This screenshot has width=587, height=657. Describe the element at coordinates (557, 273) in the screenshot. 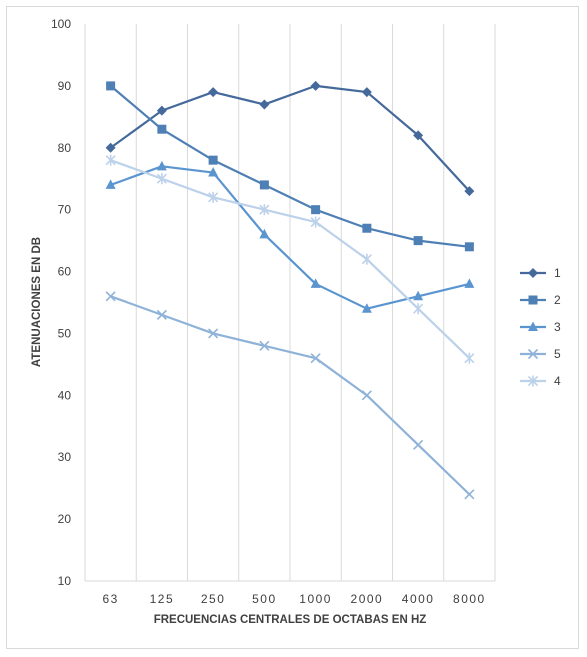

I see `legend-label: 1` at that location.